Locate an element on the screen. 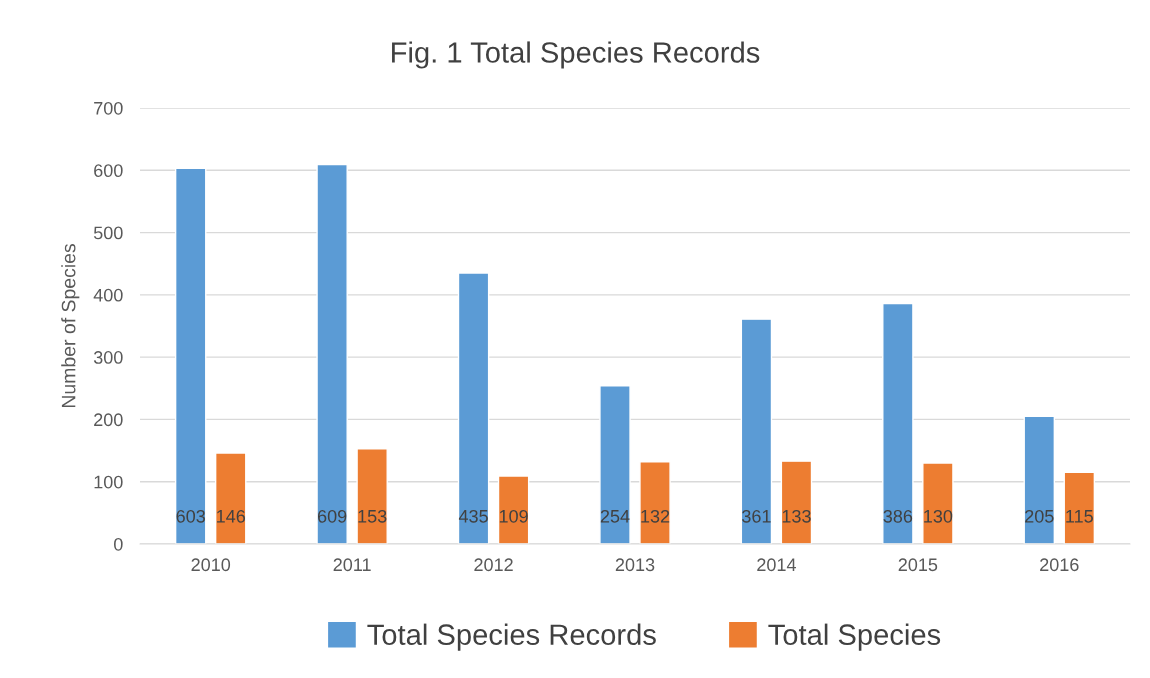 The height and width of the screenshot is (678, 1150). x-tick-label: 2010 is located at coordinates (211, 565).